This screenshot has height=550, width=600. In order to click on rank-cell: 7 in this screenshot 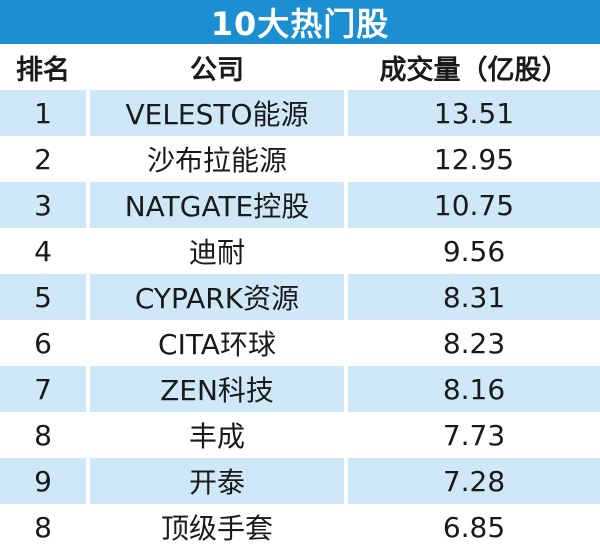, I will do `click(43, 389)`.